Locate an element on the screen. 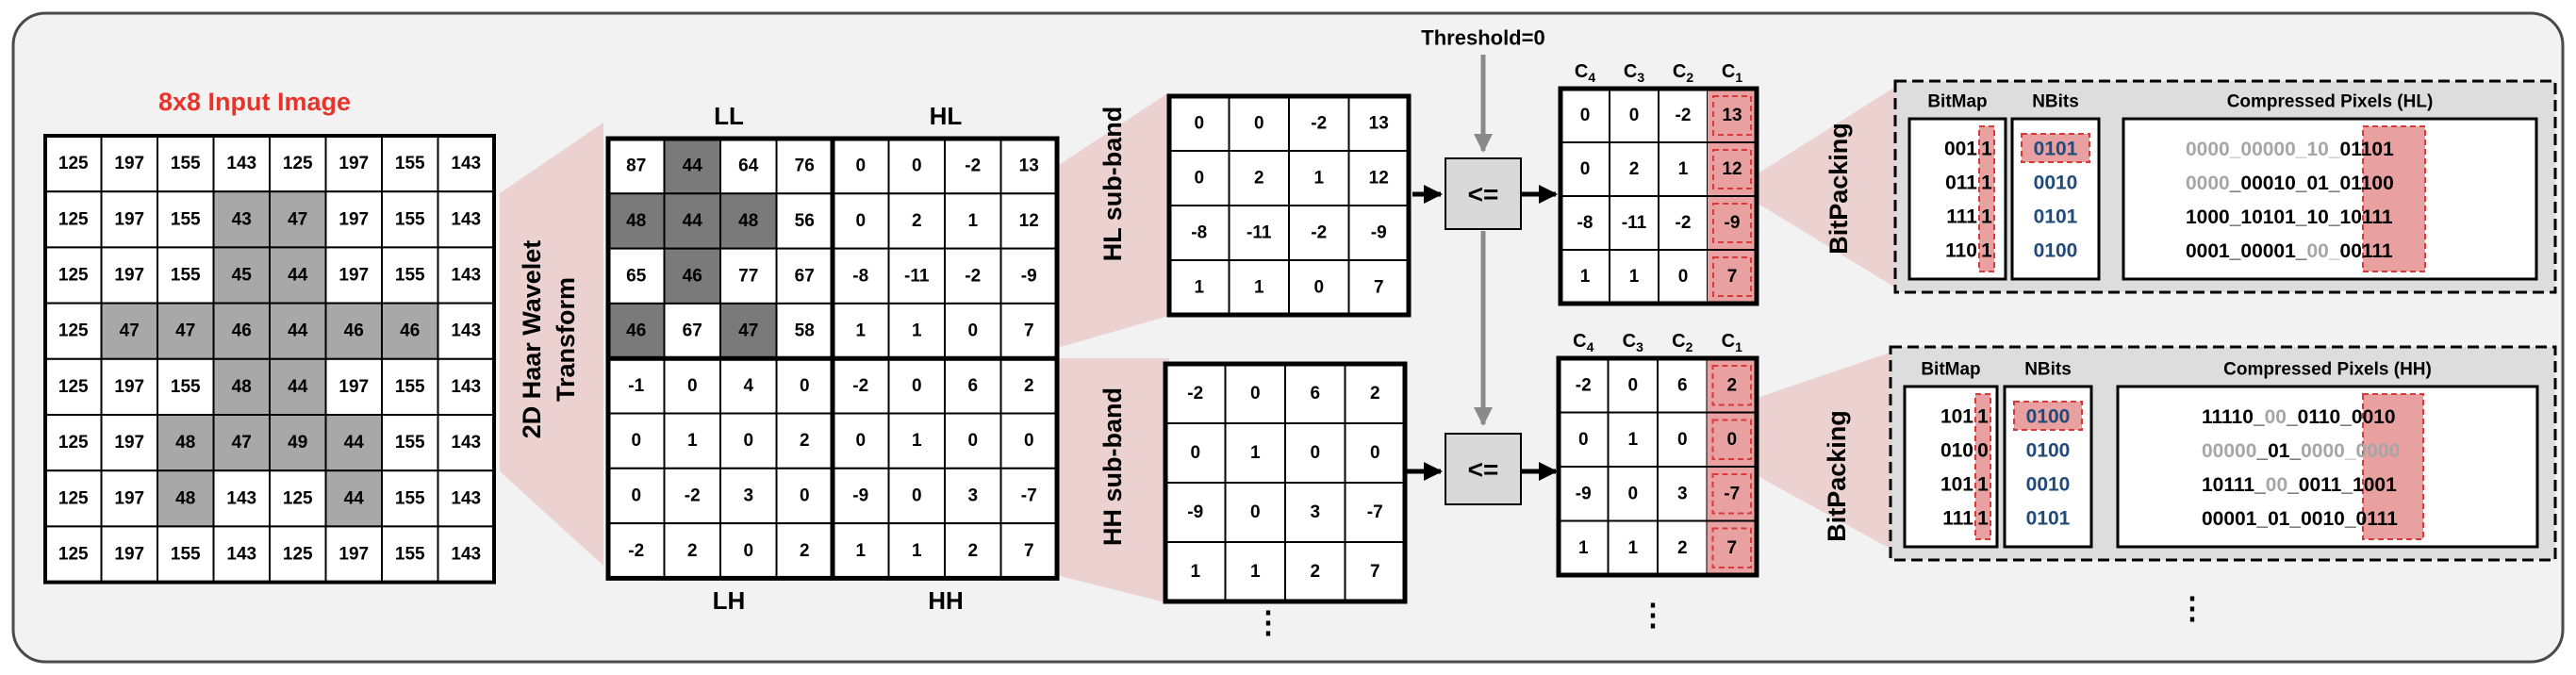 This screenshot has height=675, width=2576. coefficient-value: 4 is located at coordinates (748, 386).